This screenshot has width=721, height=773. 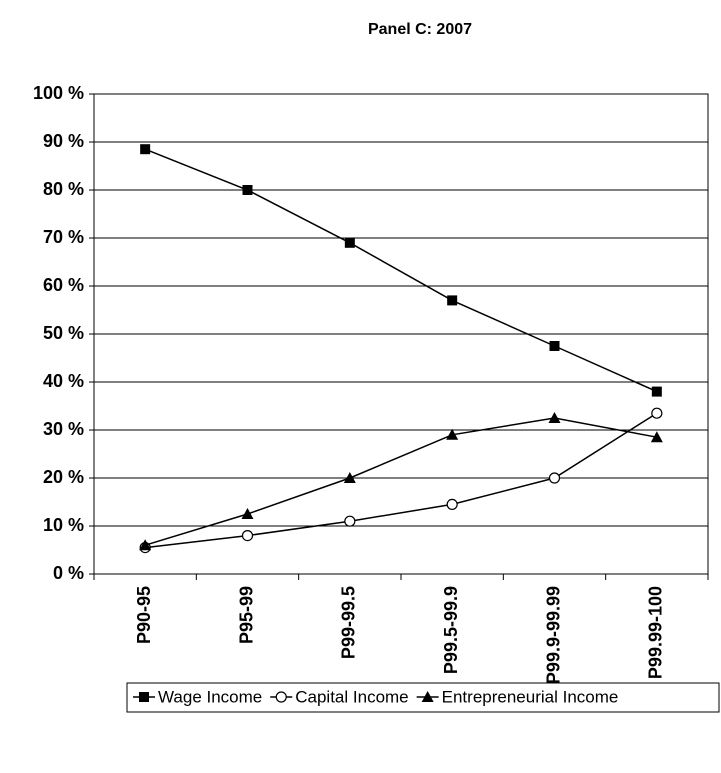 I want to click on y-tick-label: 80 %, so click(x=63, y=189).